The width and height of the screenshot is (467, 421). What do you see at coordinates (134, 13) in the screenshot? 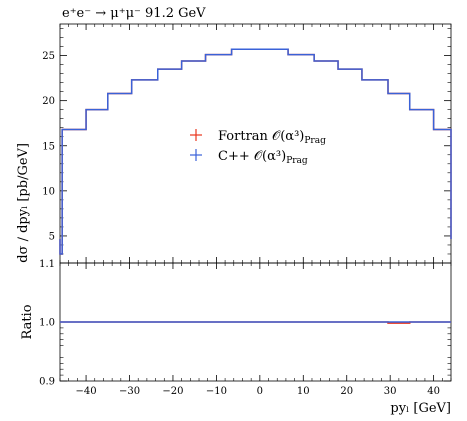
I see `chart-title: e⁺e⁻ → μ⁺μ⁻ 91.2 GeV` at bounding box center [134, 13].